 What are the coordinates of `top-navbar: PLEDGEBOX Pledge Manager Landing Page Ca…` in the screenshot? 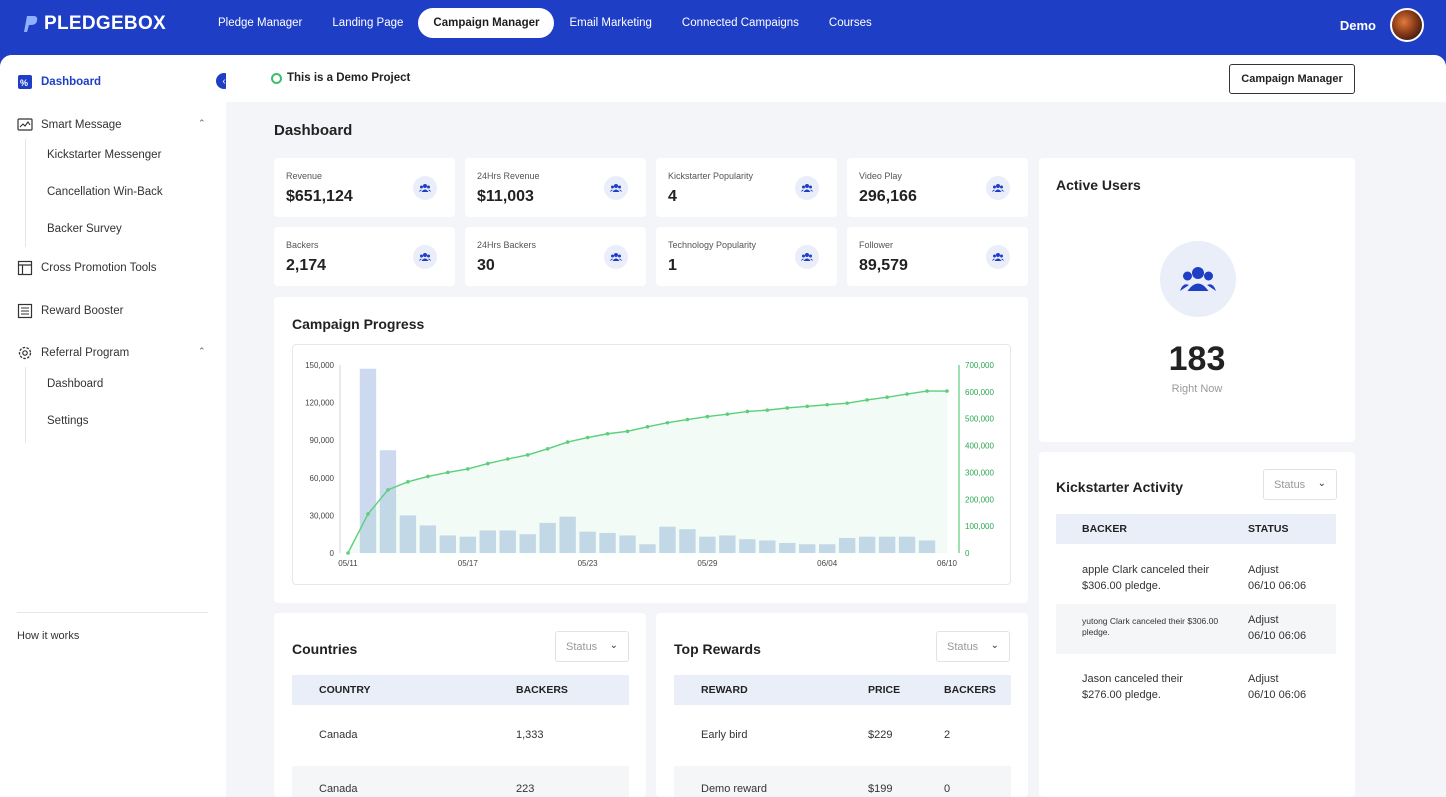 It's located at (723, 27).